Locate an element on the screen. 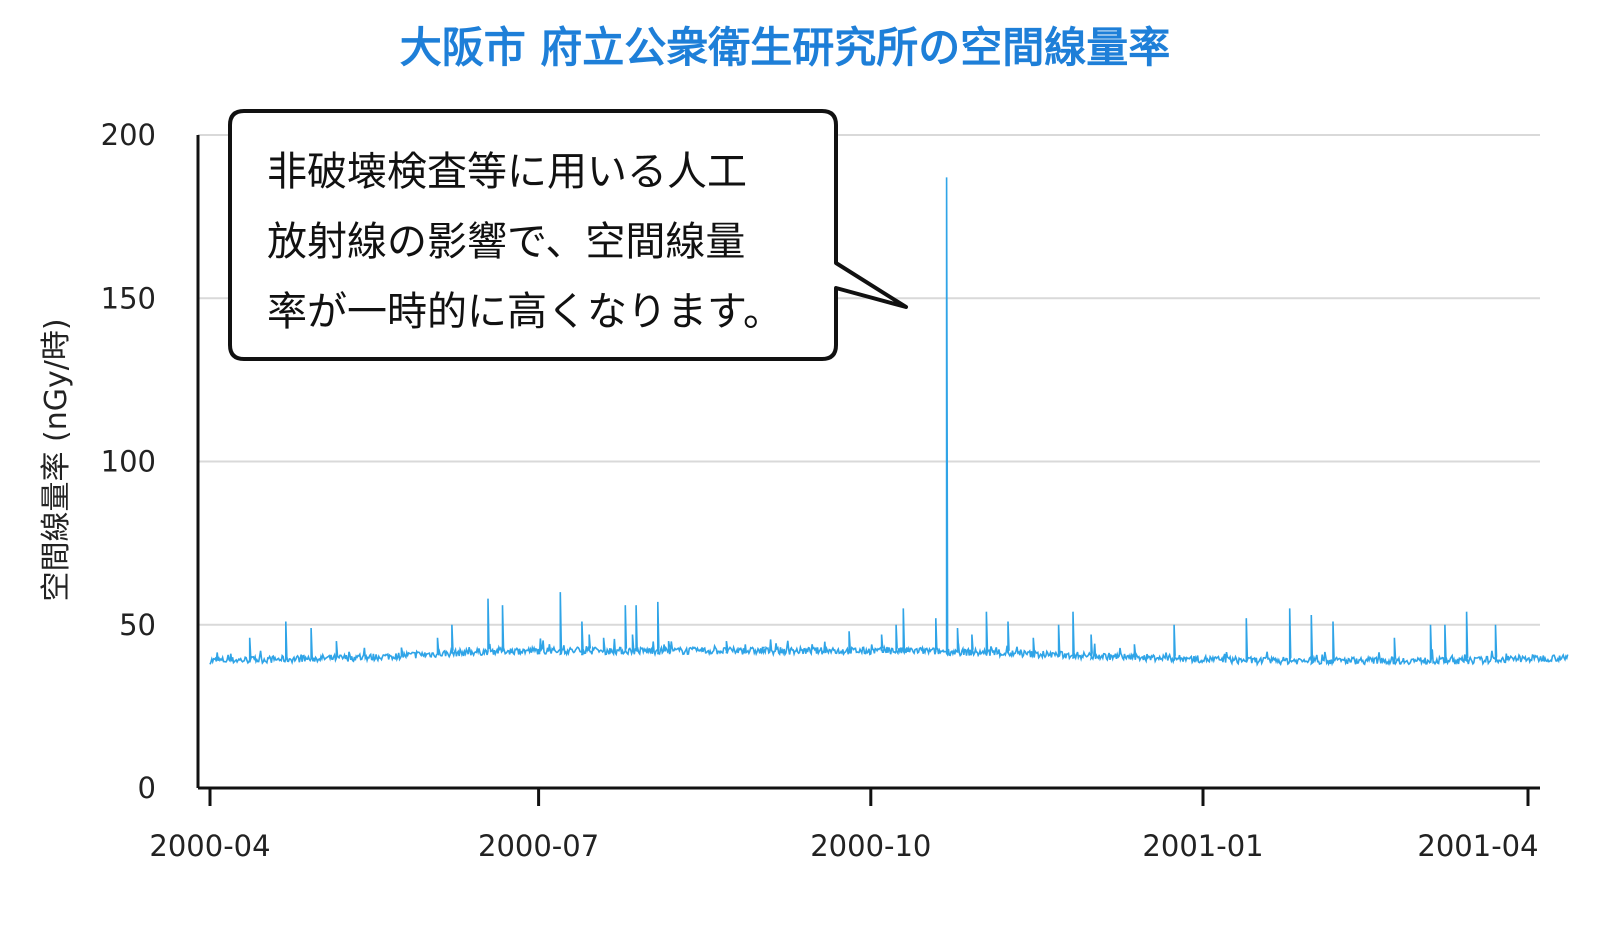 The height and width of the screenshot is (934, 1601). annotation-line-2: 放射線の影響で、空間線量 is located at coordinates (506, 242).